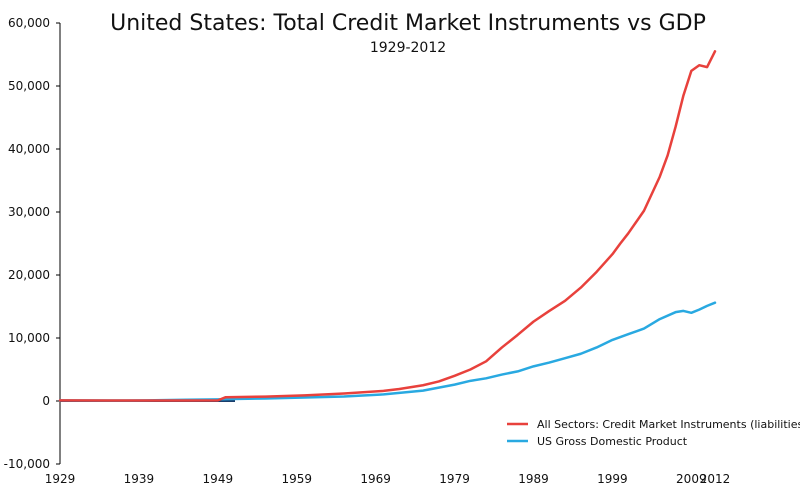  Describe the element at coordinates (533, 479) in the screenshot. I see `x-tick-label: 1989` at that location.